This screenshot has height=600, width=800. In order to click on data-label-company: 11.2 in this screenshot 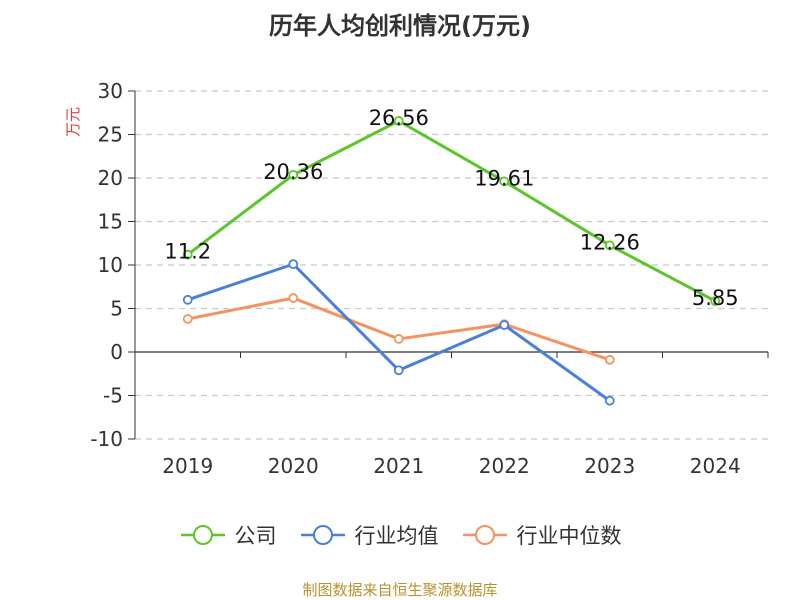, I will do `click(187, 252)`.